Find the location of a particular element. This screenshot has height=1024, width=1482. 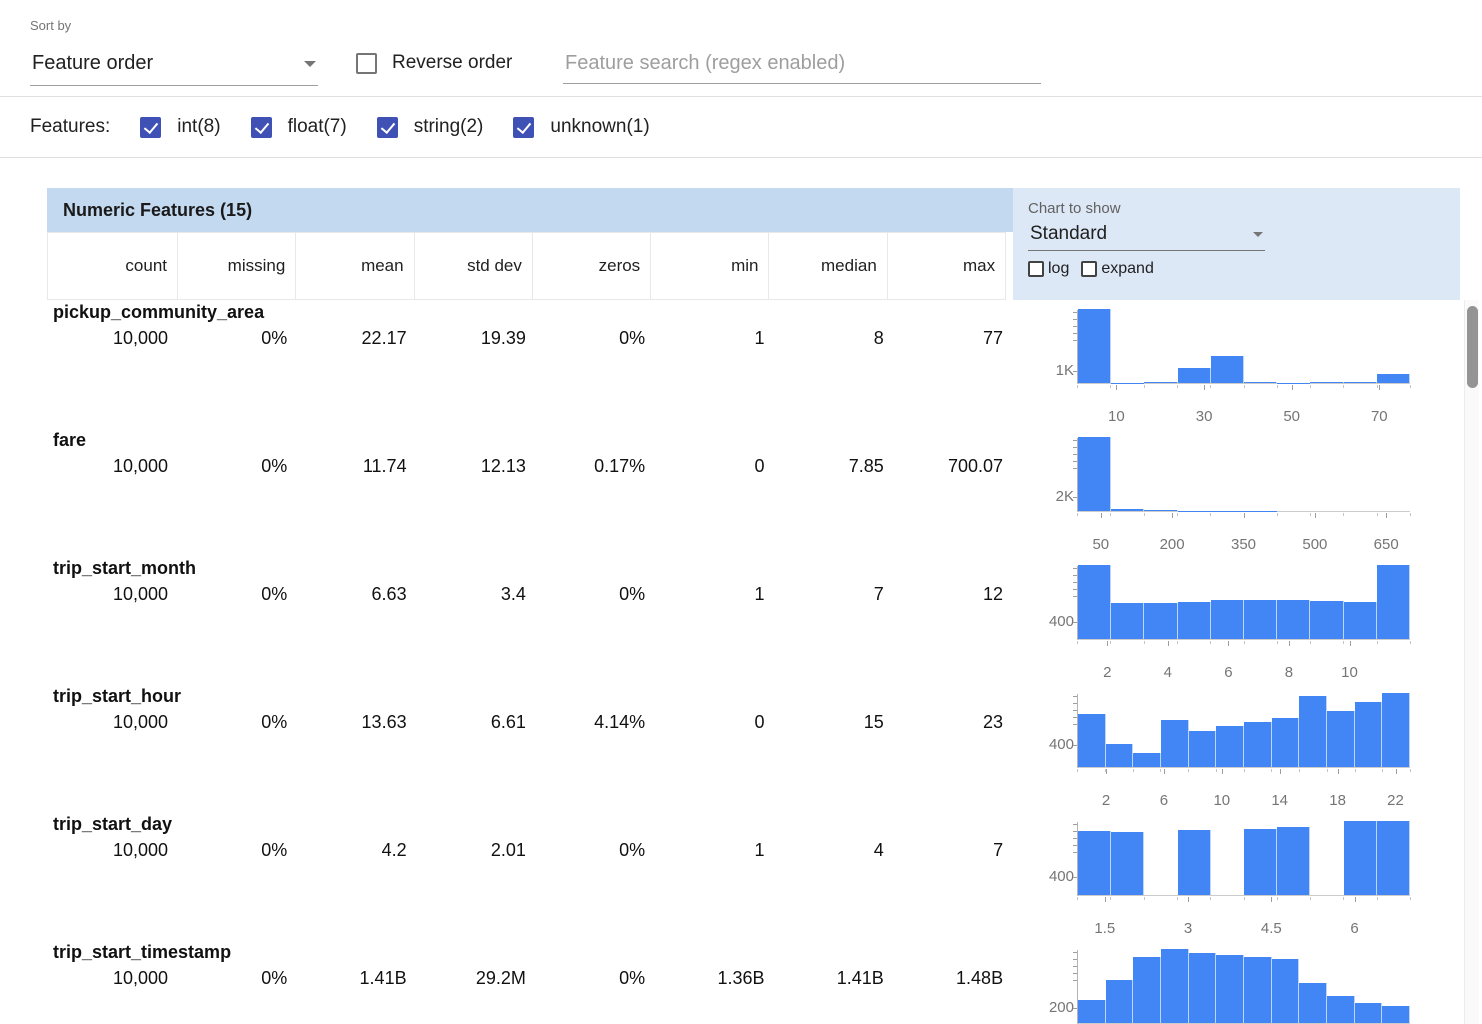

x-axis-tick-label: 10 is located at coordinates (1349, 672).